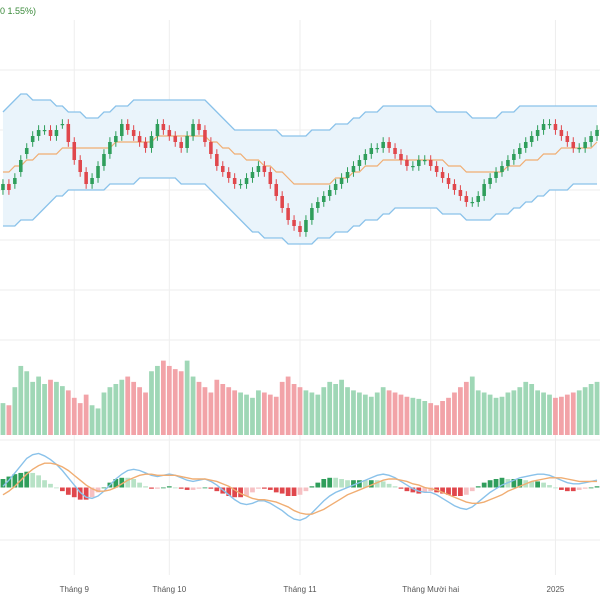  Describe the element at coordinates (430, 589) in the screenshot. I see `x-tick-label: Tháng Mười hai` at that location.